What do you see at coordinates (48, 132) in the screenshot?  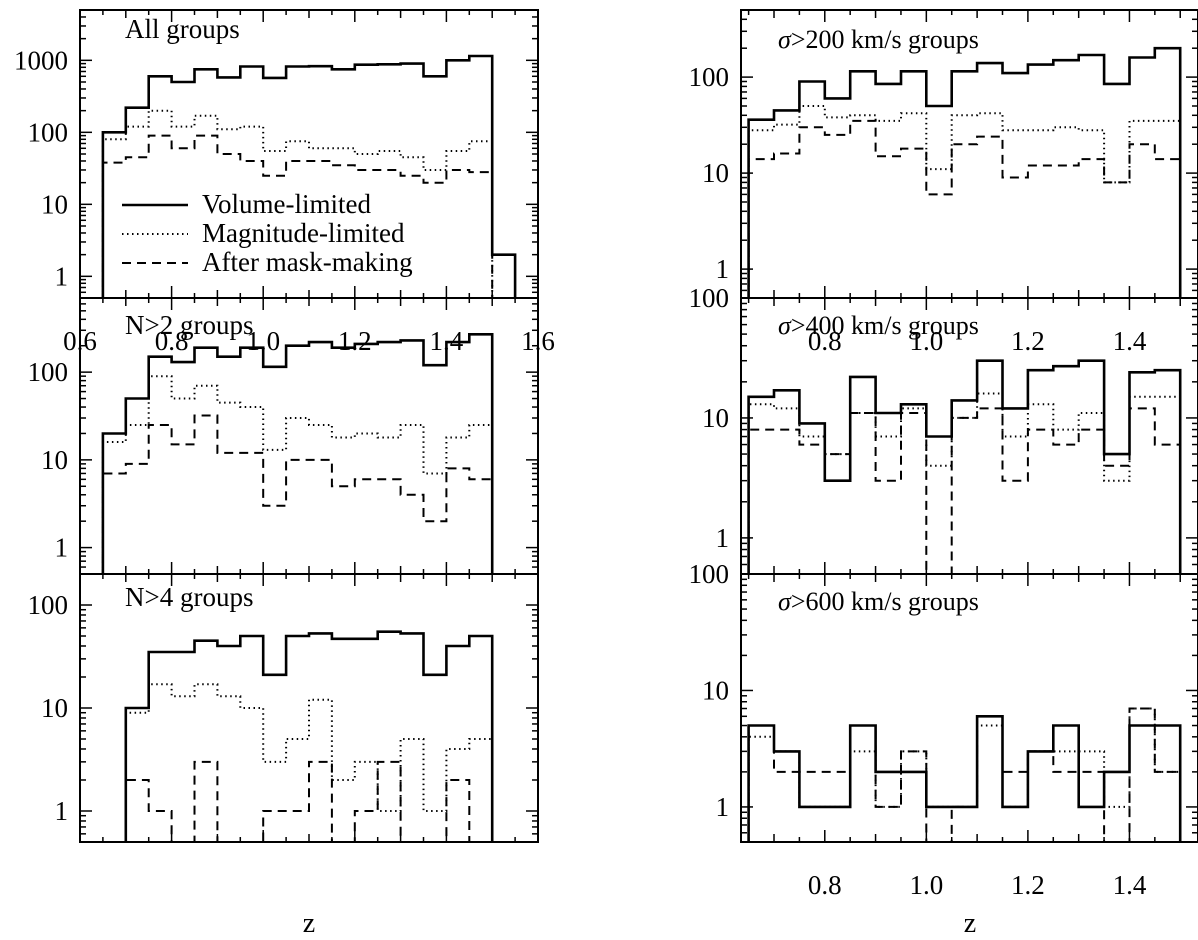 I see `y-tick-label-panel1: 100` at bounding box center [48, 132].